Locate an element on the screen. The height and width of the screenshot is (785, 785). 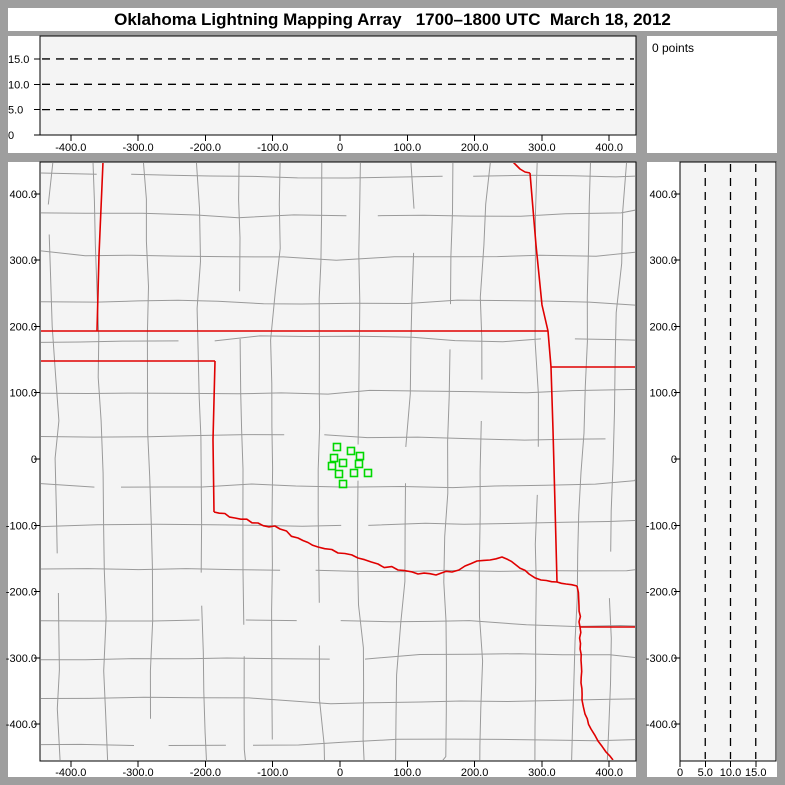
points-count-label: 0 points is located at coordinates (673, 48).